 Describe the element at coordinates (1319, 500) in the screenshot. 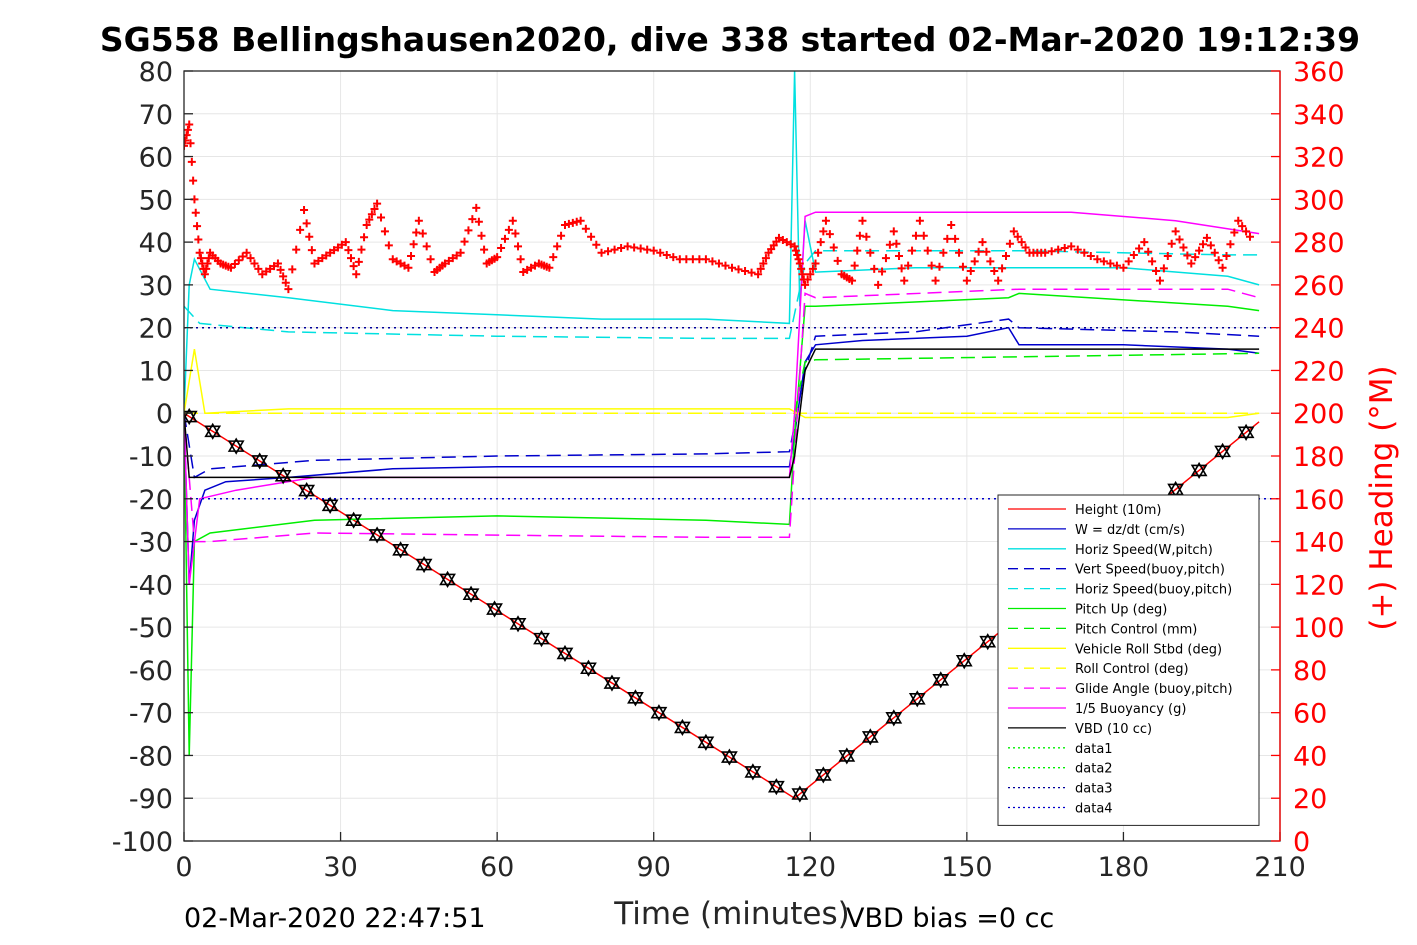

I see `y2-tick-label: 160` at that location.